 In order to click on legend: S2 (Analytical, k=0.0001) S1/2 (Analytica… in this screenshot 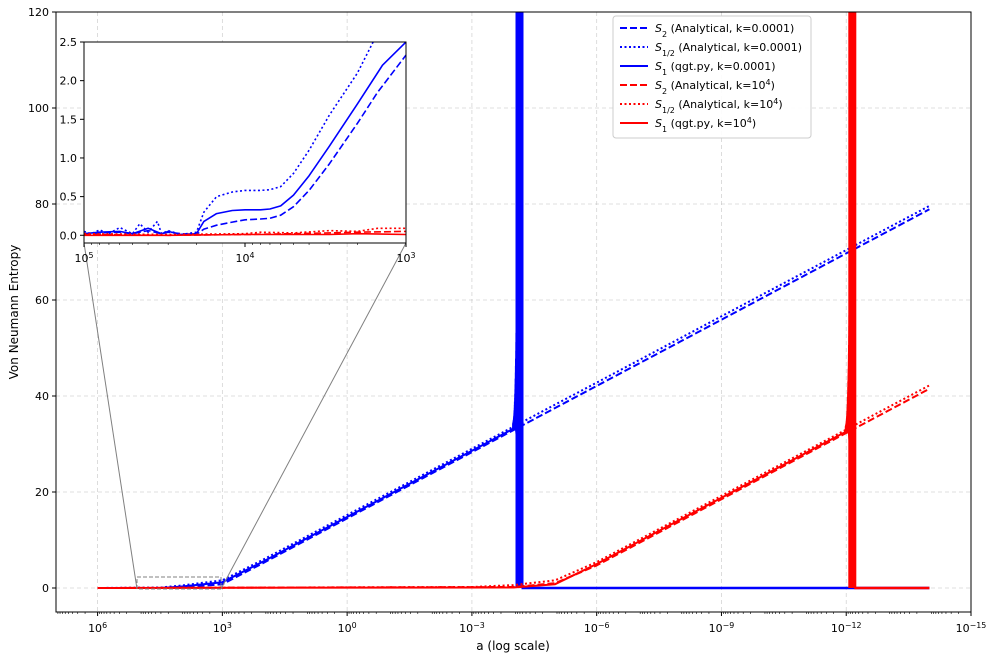, I will do `click(712, 77)`.